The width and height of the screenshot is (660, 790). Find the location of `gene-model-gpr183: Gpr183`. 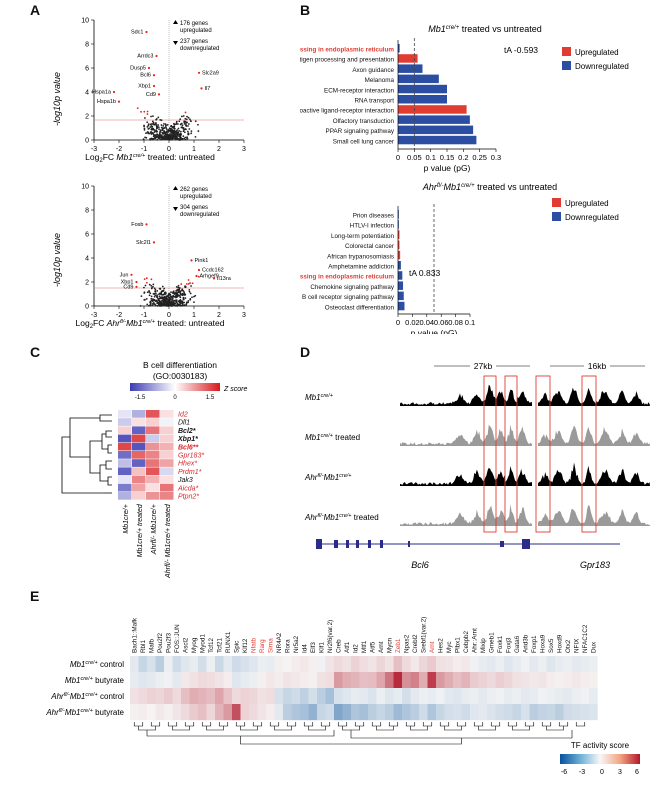

gene-model-gpr183: Gpr183 is located at coordinates (560, 554).